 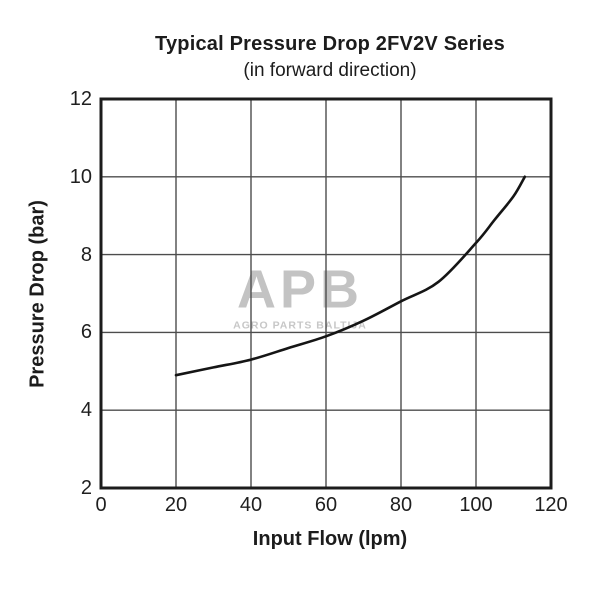 What do you see at coordinates (86, 254) in the screenshot?
I see `y-tick-label: 8` at bounding box center [86, 254].